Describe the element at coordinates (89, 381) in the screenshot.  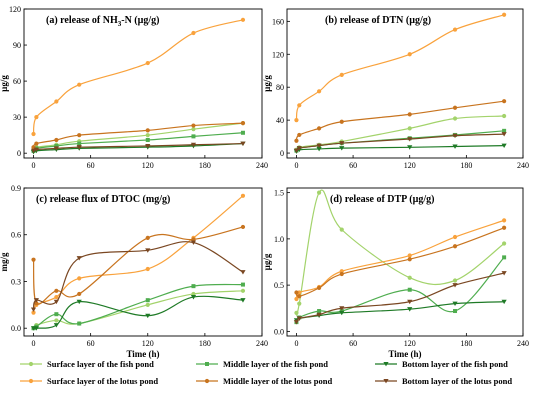
I see `legend-item: Surface layer of the lotus pond` at that location.